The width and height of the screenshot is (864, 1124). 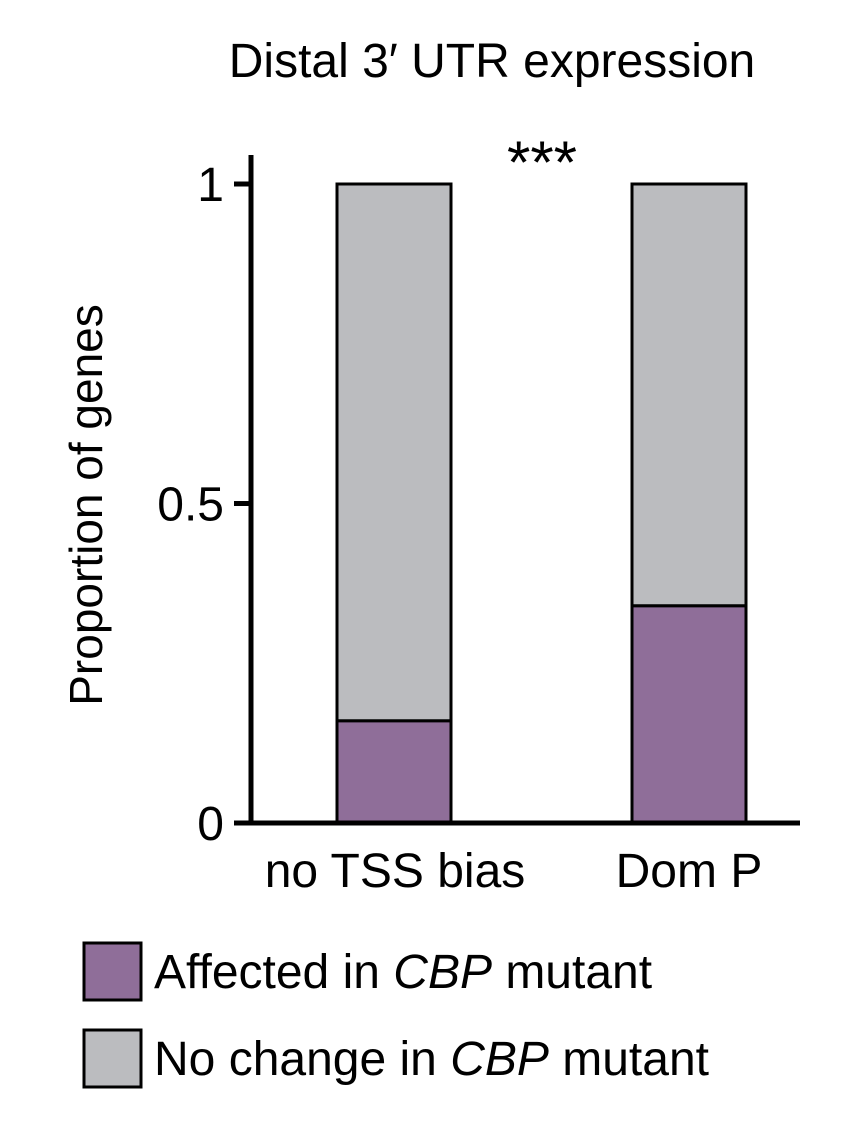 What do you see at coordinates (431, 1059) in the screenshot?
I see `legend-label-1: No change in CBP mutant` at bounding box center [431, 1059].